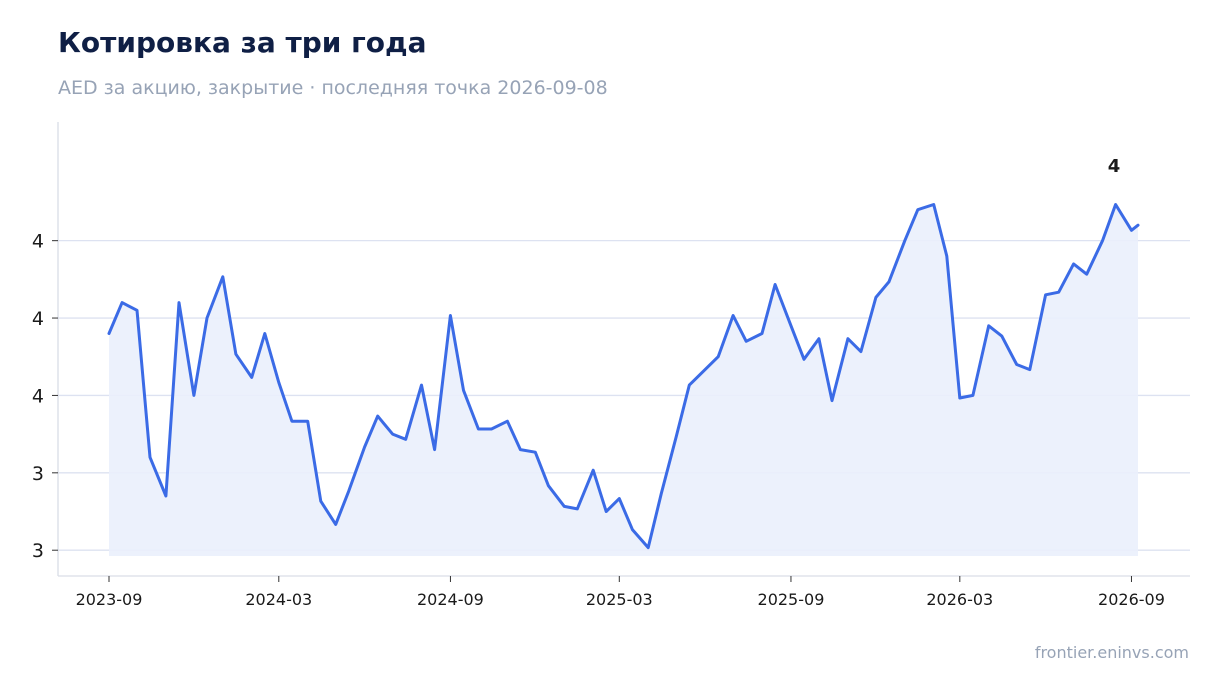  Describe the element at coordinates (242, 42) in the screenshot. I see `chart-title: Котировка за три года` at that location.